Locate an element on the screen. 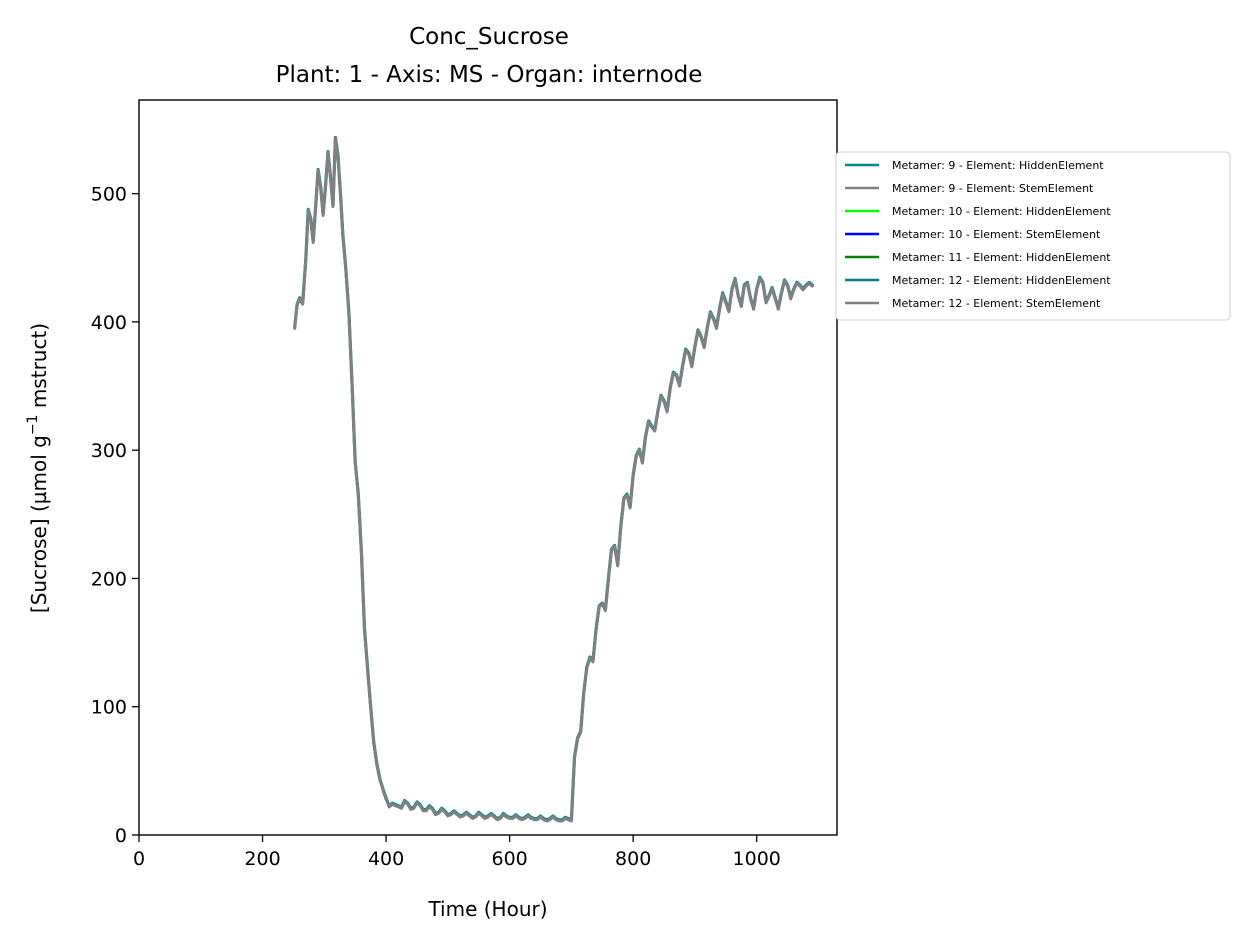 This screenshot has width=1250, height=942. legend-label: Metamer: 11 - Element: HiddenElement is located at coordinates (1001, 257).